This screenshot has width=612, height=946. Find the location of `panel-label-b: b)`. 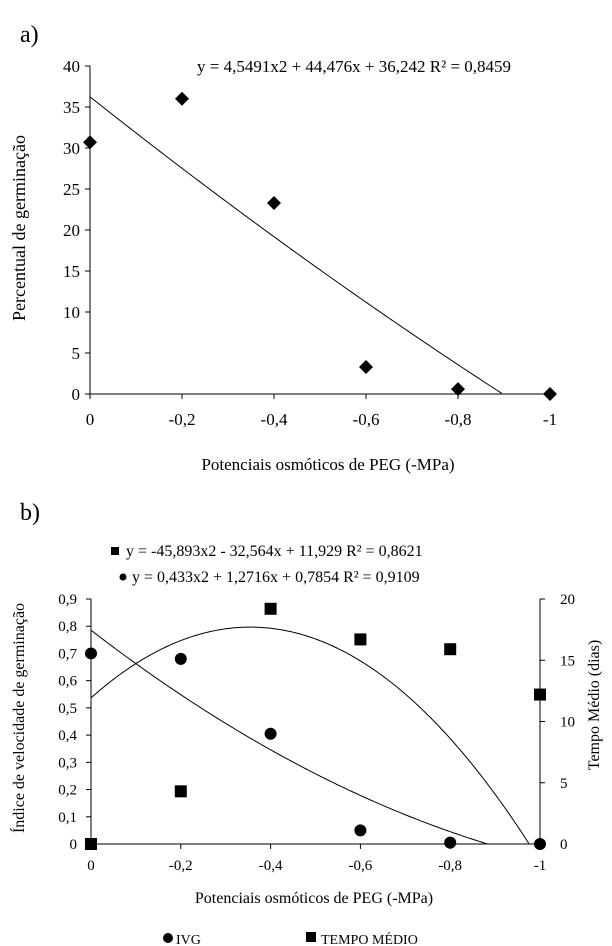

panel-label-b: b) is located at coordinates (30, 513).